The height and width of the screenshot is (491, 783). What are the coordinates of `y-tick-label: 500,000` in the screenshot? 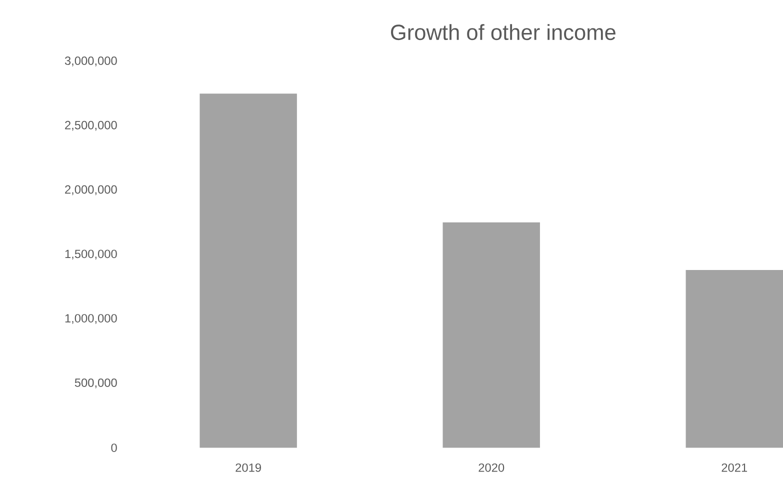 It's located at (95, 383).